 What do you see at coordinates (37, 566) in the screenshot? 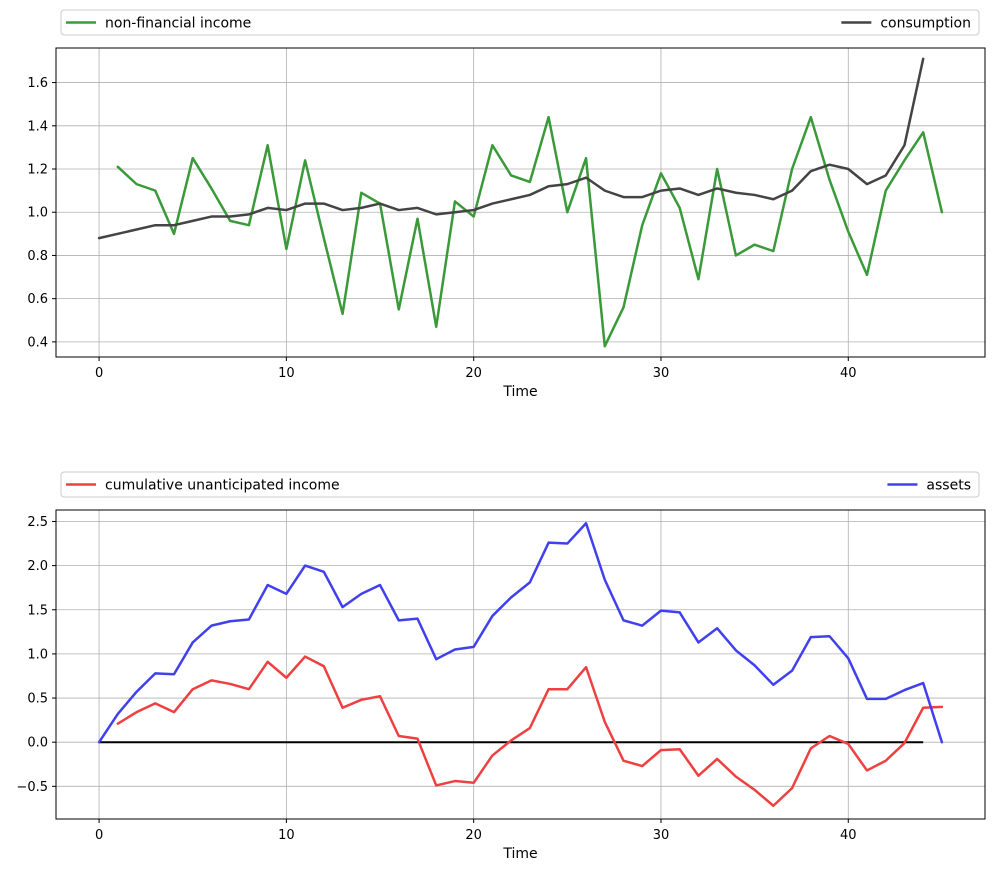
I see `y-tick-label: 2.0` at bounding box center [37, 566].